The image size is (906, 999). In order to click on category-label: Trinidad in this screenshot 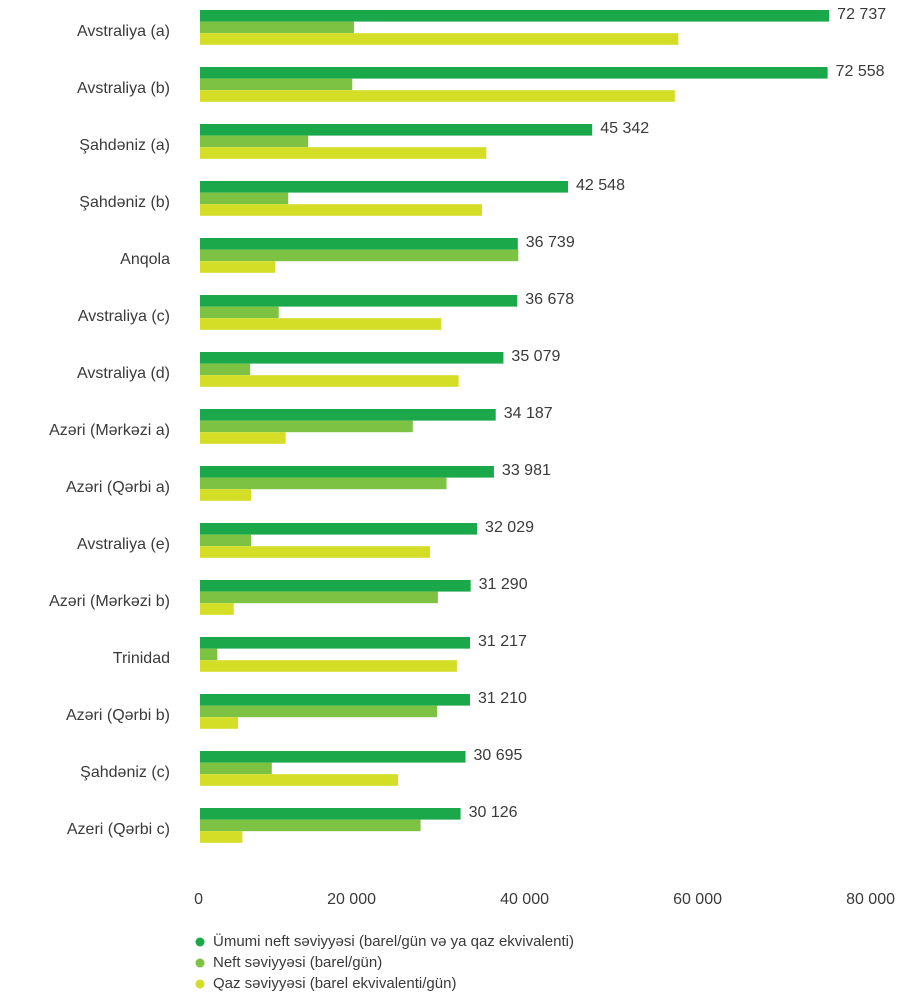, I will do `click(141, 658)`.